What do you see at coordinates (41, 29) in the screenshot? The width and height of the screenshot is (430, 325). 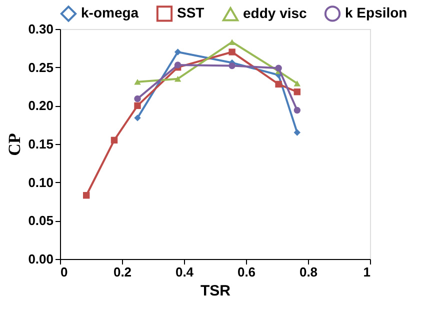 I see `y-tick-label: 0.30` at bounding box center [41, 29].